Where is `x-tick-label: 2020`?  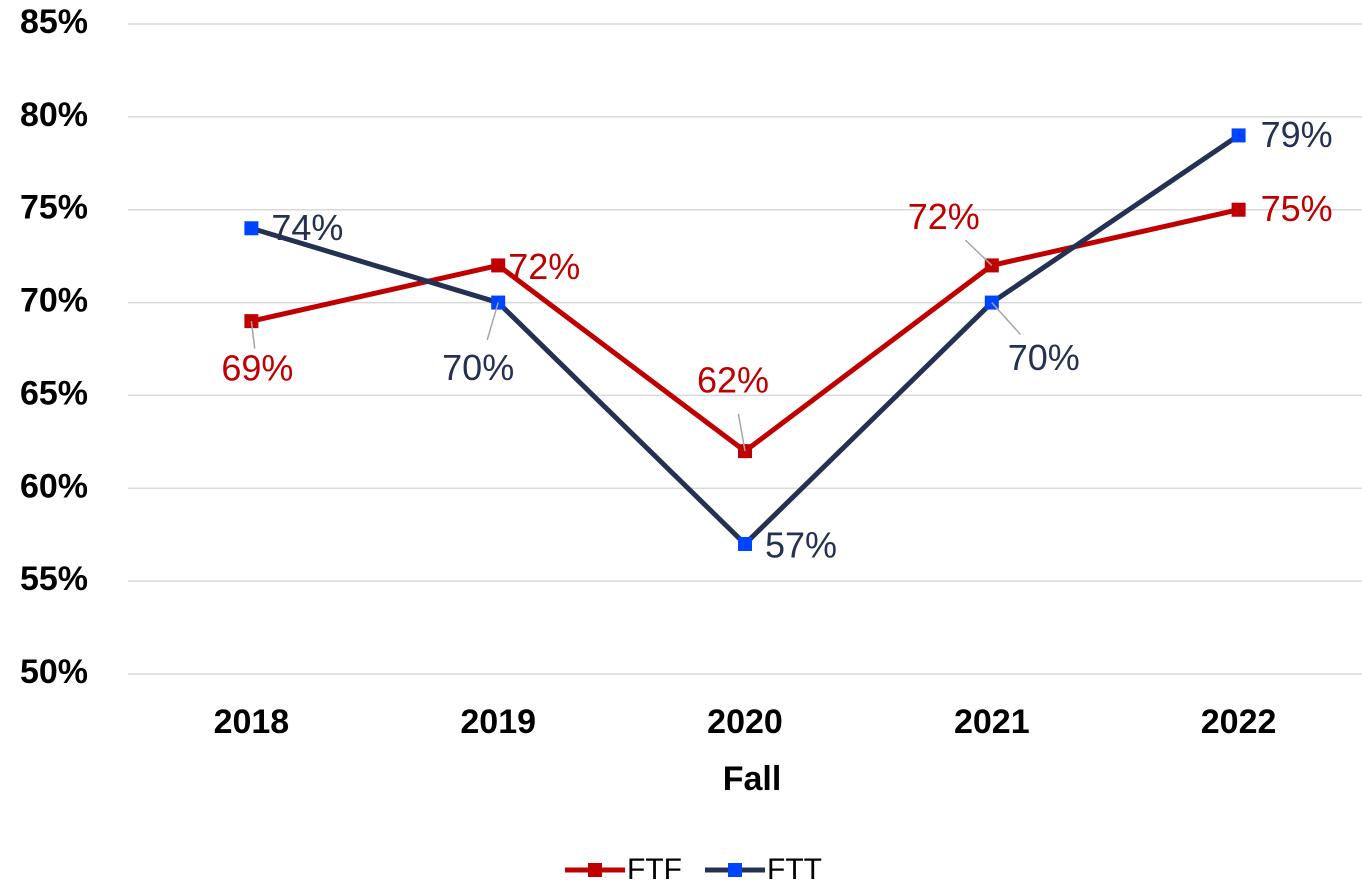
x-tick-label: 2020 is located at coordinates (745, 722).